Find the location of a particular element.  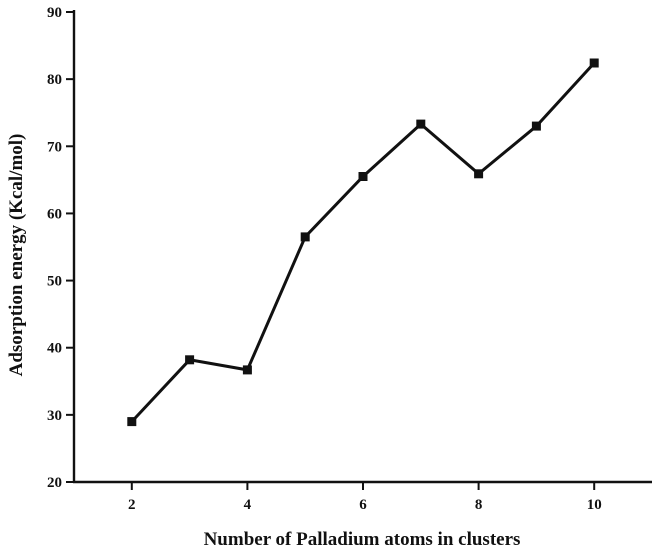

y-tick-label: 20 is located at coordinates (54, 483).